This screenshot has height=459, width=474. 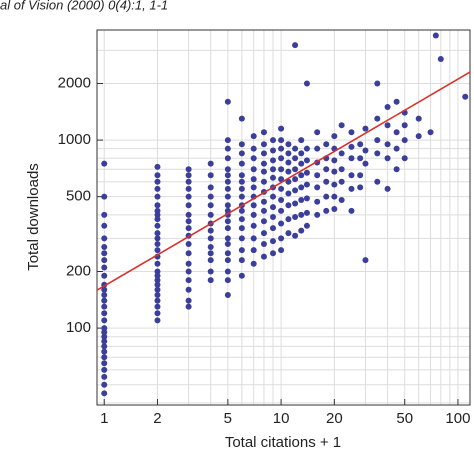 What do you see at coordinates (334, 418) in the screenshot?
I see `x-tick-label: 20` at bounding box center [334, 418].